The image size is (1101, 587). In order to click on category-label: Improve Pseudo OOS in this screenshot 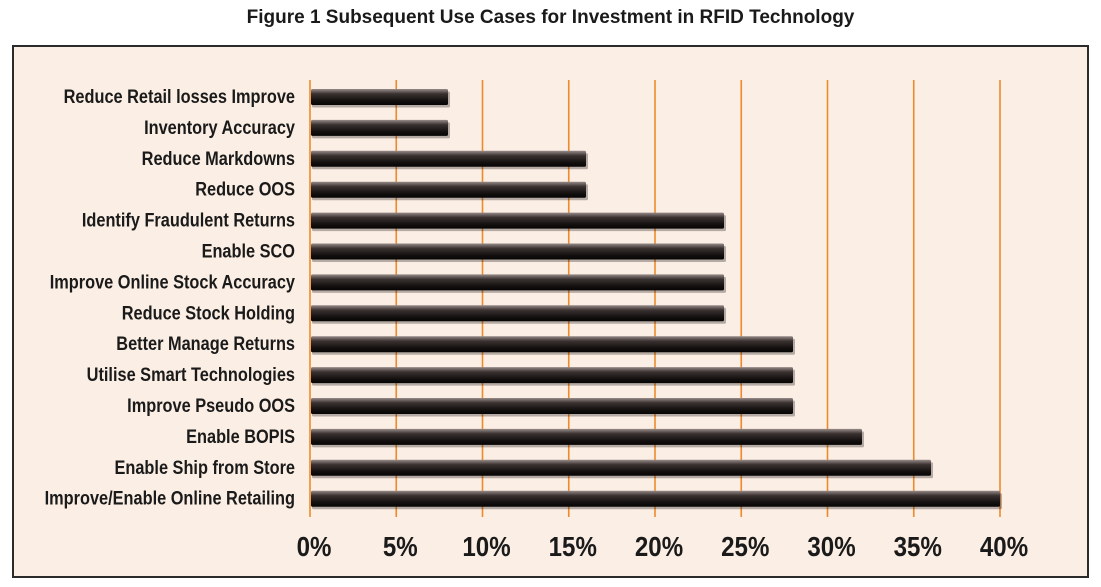, I will do `click(211, 405)`.